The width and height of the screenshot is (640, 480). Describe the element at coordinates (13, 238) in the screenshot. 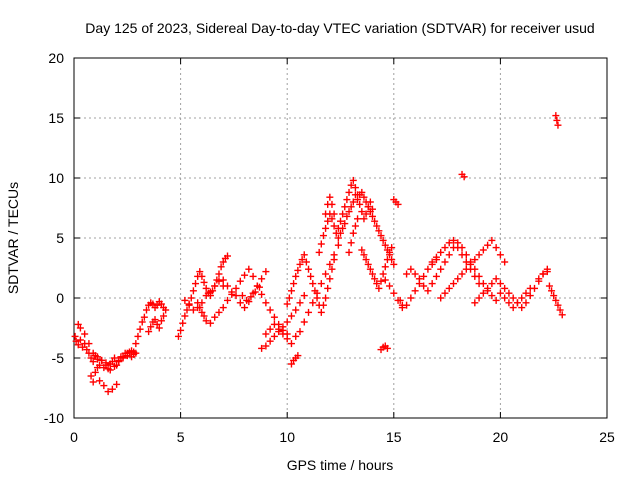

I see `y-axis-label: SDTVAR / TECUs` at that location.